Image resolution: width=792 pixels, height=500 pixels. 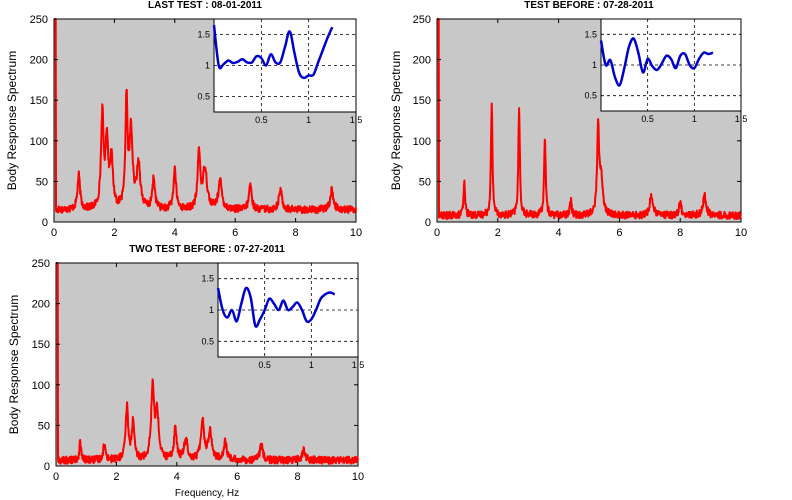 I want to click on inset-area, so click(x=285, y=65).